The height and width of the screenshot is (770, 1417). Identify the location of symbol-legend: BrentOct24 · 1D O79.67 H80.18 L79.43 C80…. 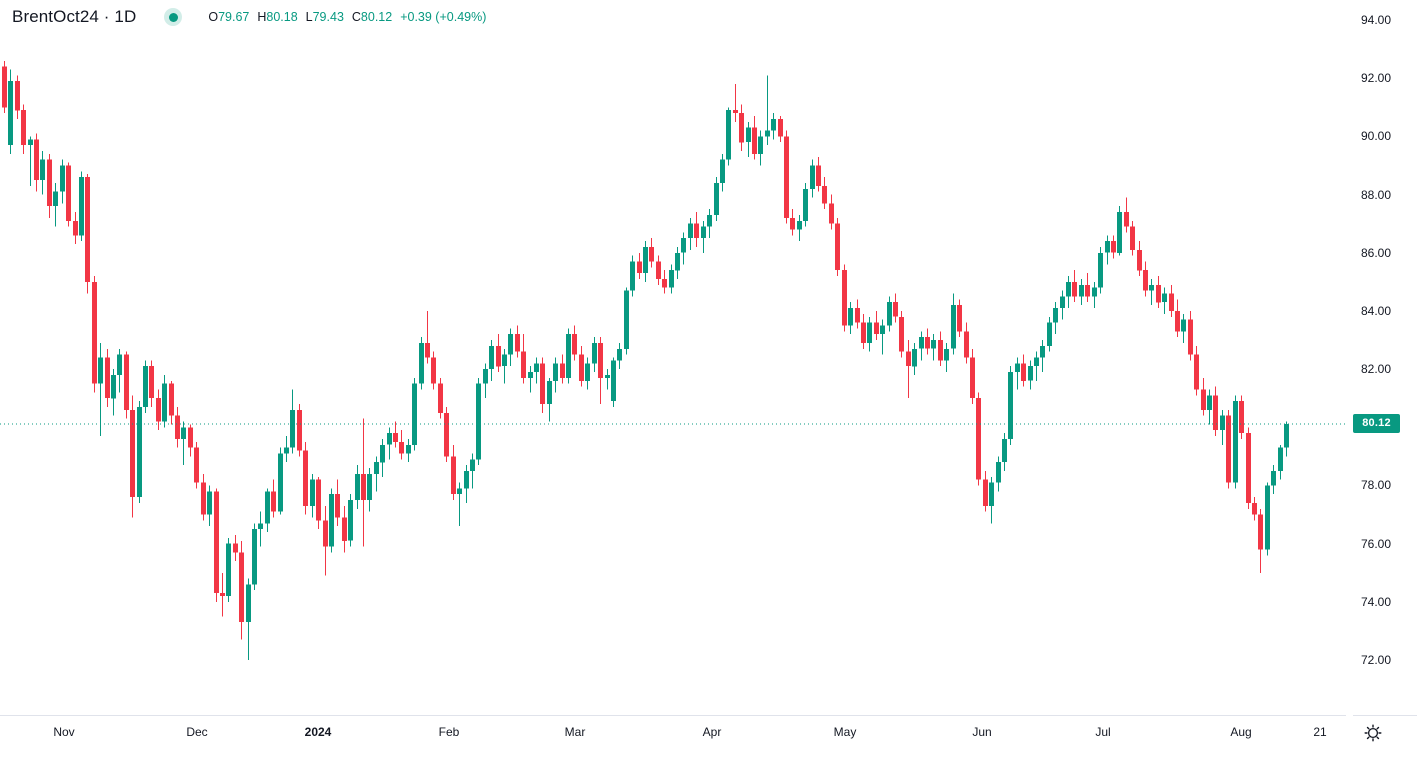
(249, 17).